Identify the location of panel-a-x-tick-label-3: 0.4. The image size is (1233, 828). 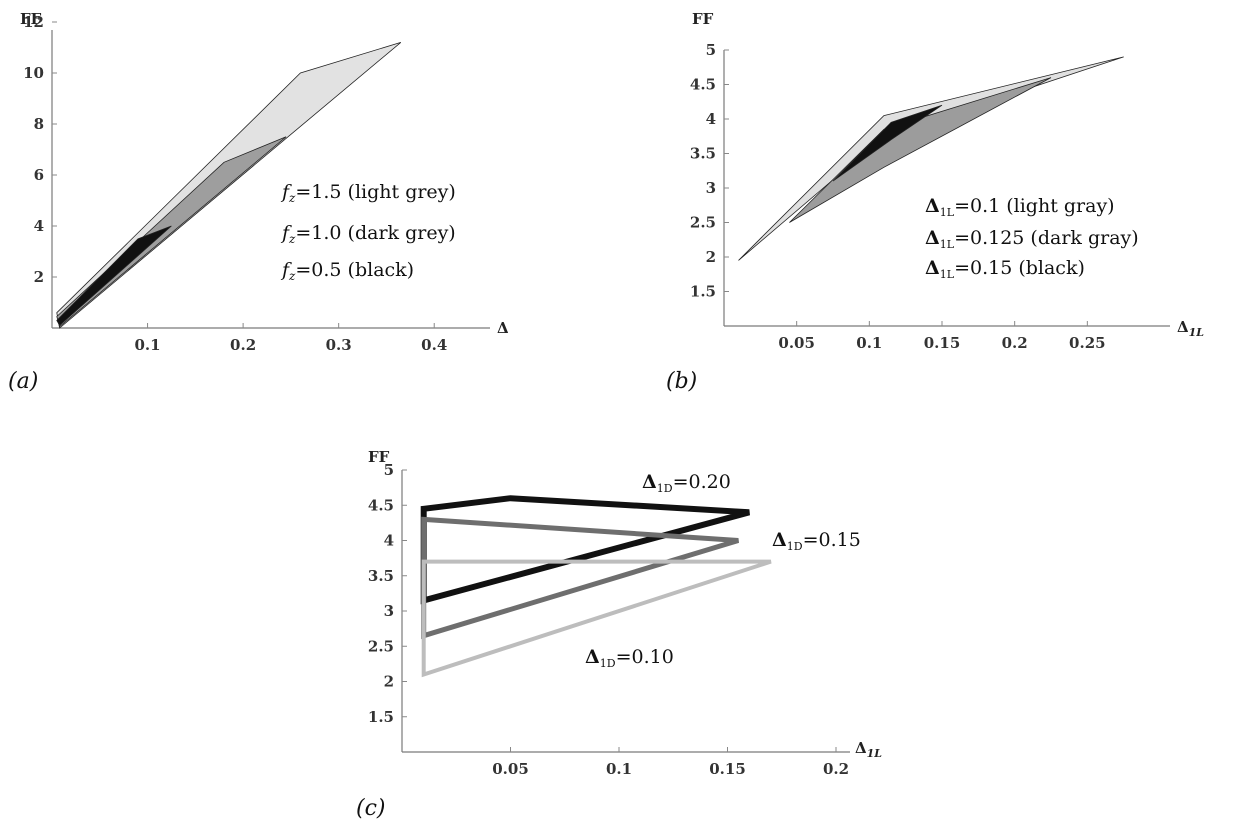
(434, 345).